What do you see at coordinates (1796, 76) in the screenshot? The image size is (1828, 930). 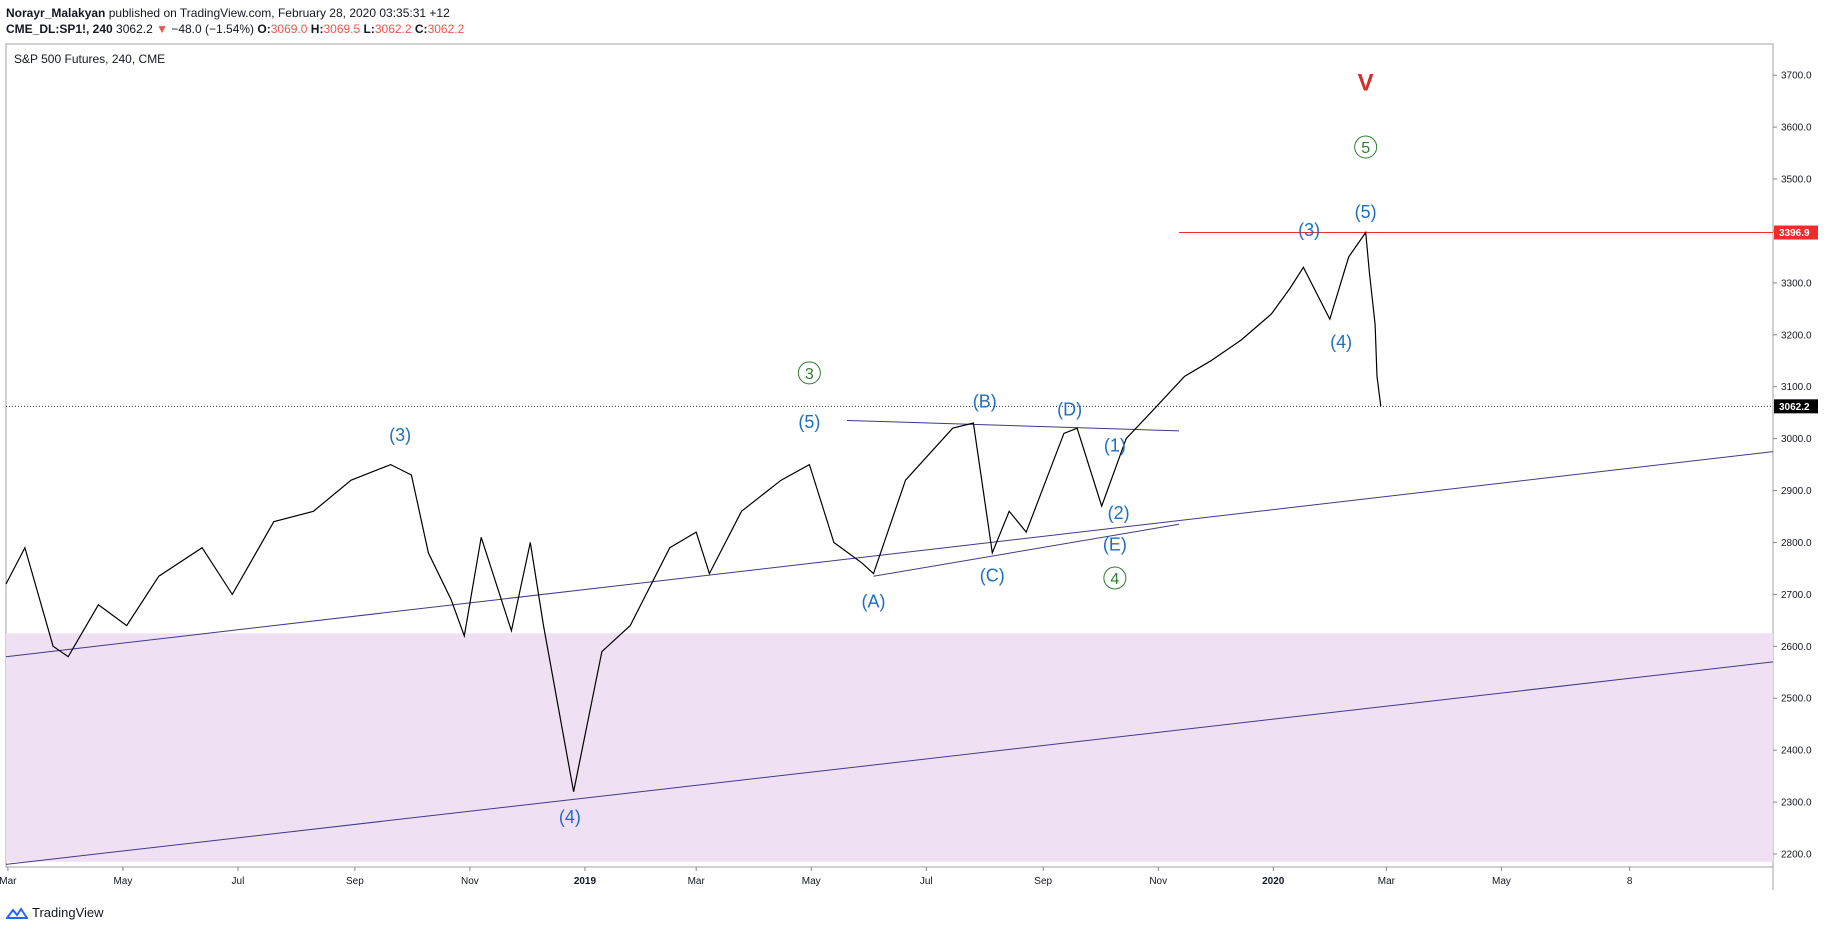 I see `y-tick-label: 3700.0` at bounding box center [1796, 76].